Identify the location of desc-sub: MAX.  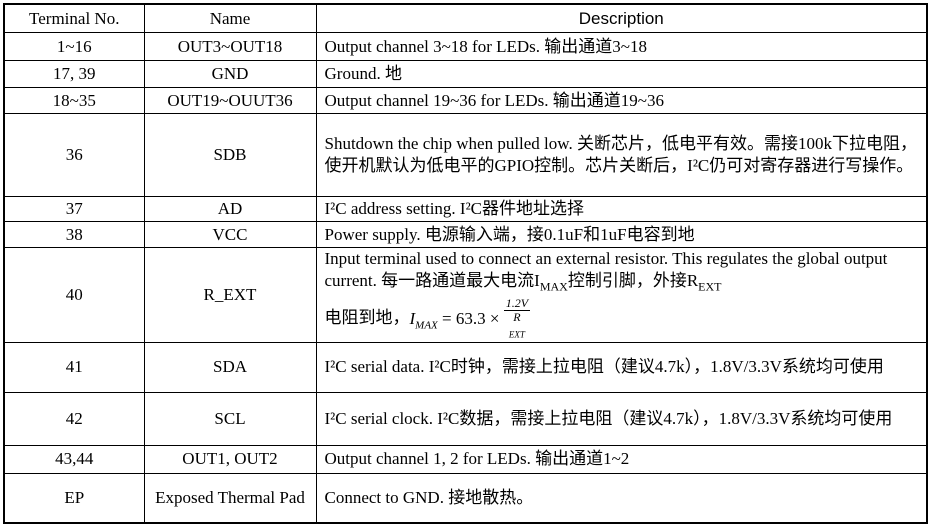
(553, 286).